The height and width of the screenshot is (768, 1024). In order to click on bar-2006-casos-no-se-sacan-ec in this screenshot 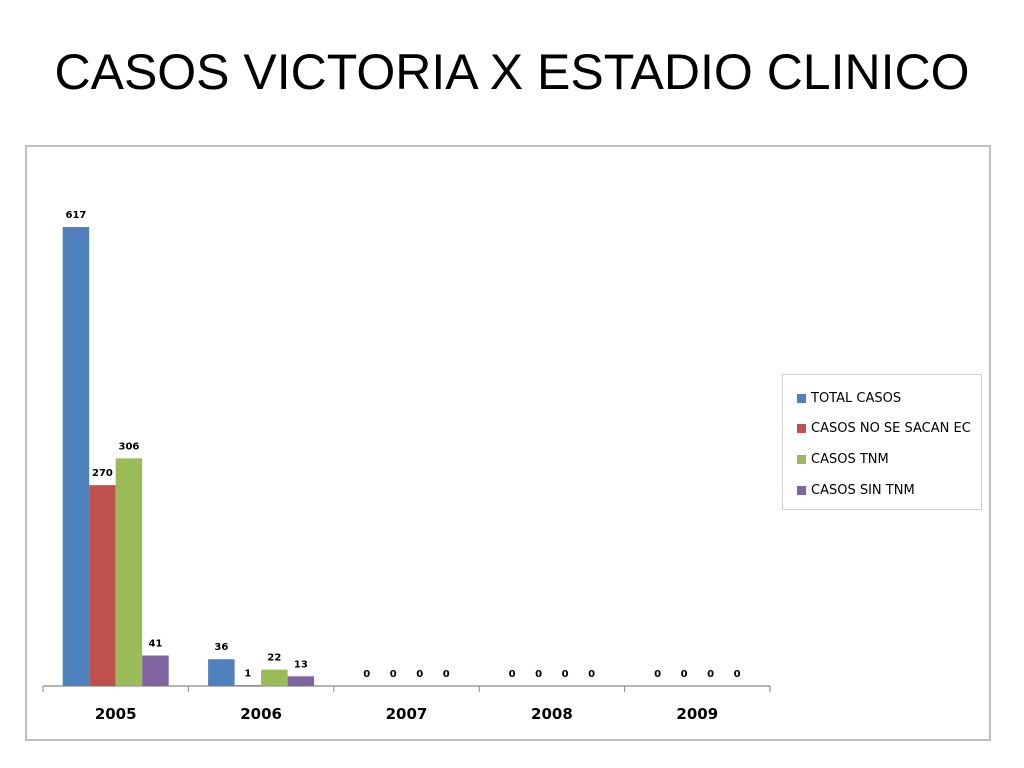, I will do `click(248, 685)`.